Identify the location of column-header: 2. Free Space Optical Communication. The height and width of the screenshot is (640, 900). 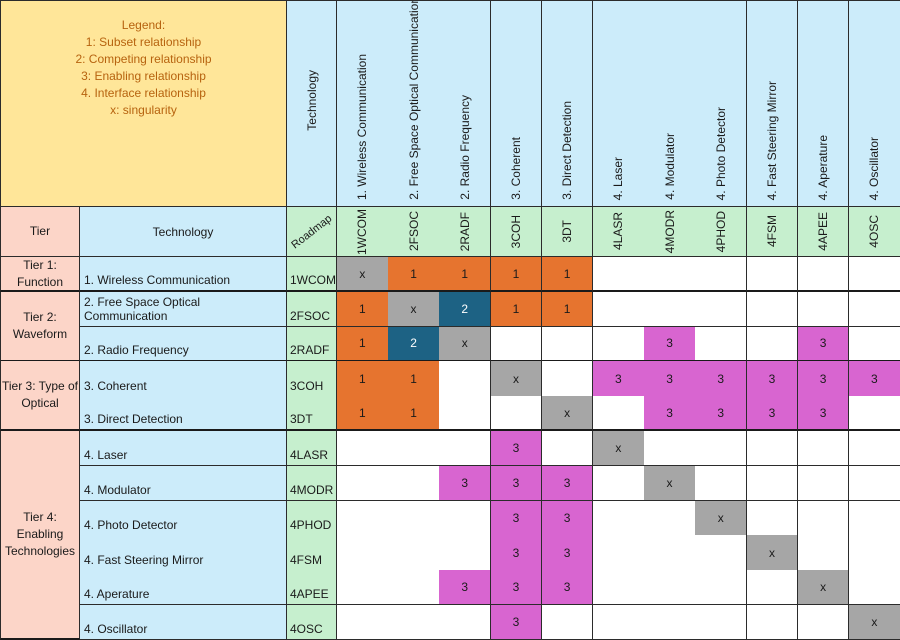
(414, 103).